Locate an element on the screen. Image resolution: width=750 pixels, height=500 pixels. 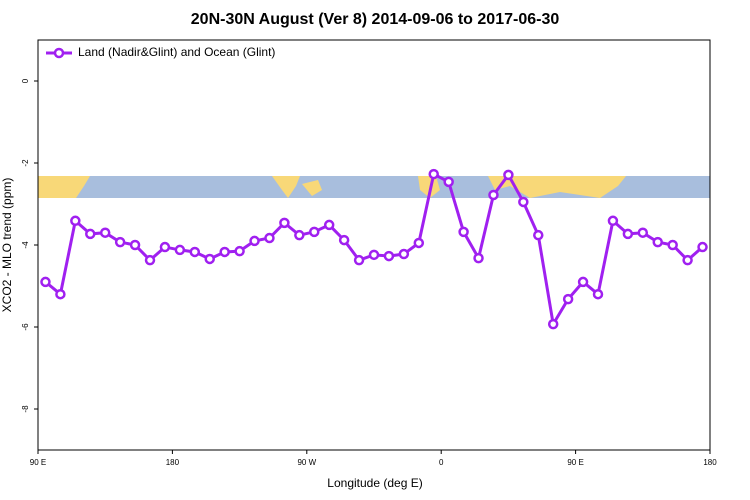
map-strip is located at coordinates (374, 187).